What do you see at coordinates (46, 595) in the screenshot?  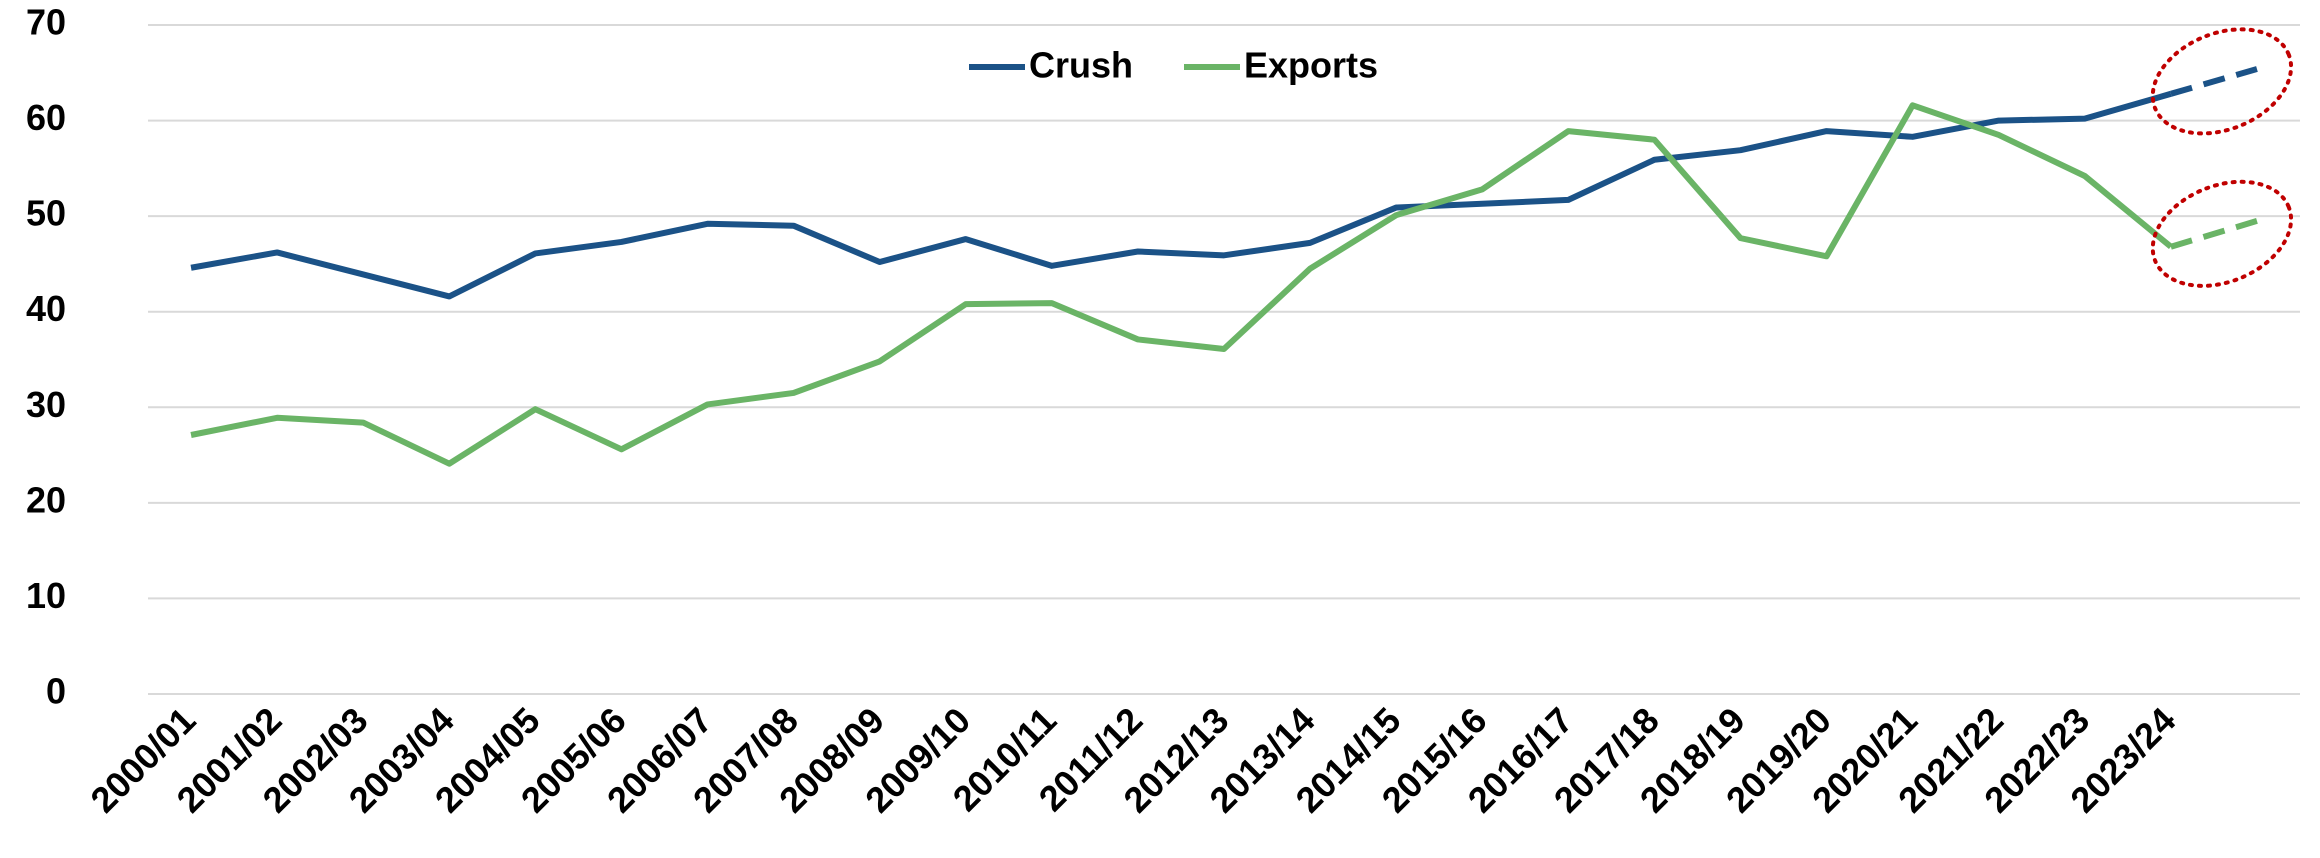 I see `y-tick-label: 10` at bounding box center [46, 595].